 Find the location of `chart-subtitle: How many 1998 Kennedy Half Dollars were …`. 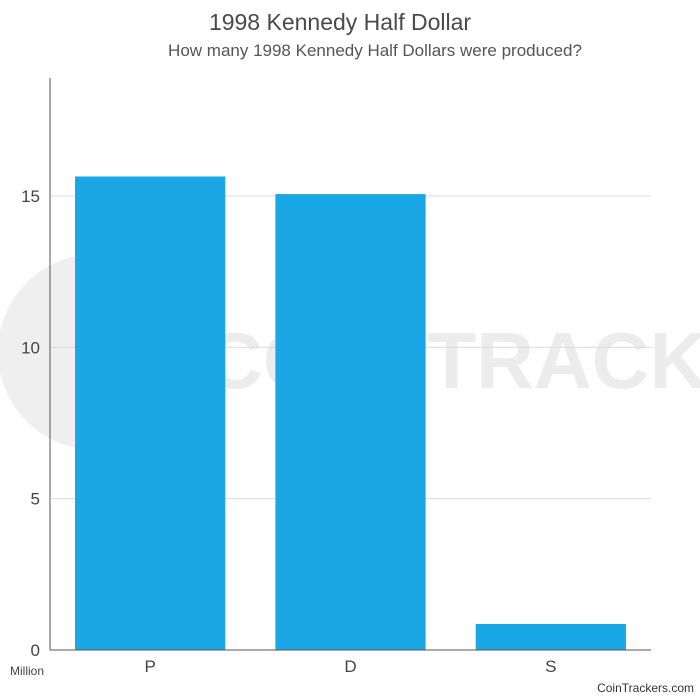

chart-subtitle: How many 1998 Kennedy Half Dollars were … is located at coordinates (375, 50).